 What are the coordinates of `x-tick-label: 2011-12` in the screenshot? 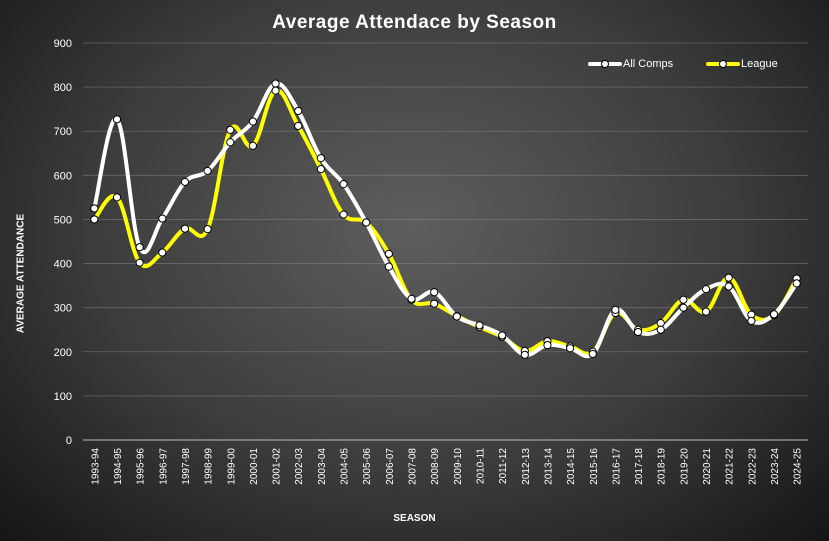 It's located at (503, 466).